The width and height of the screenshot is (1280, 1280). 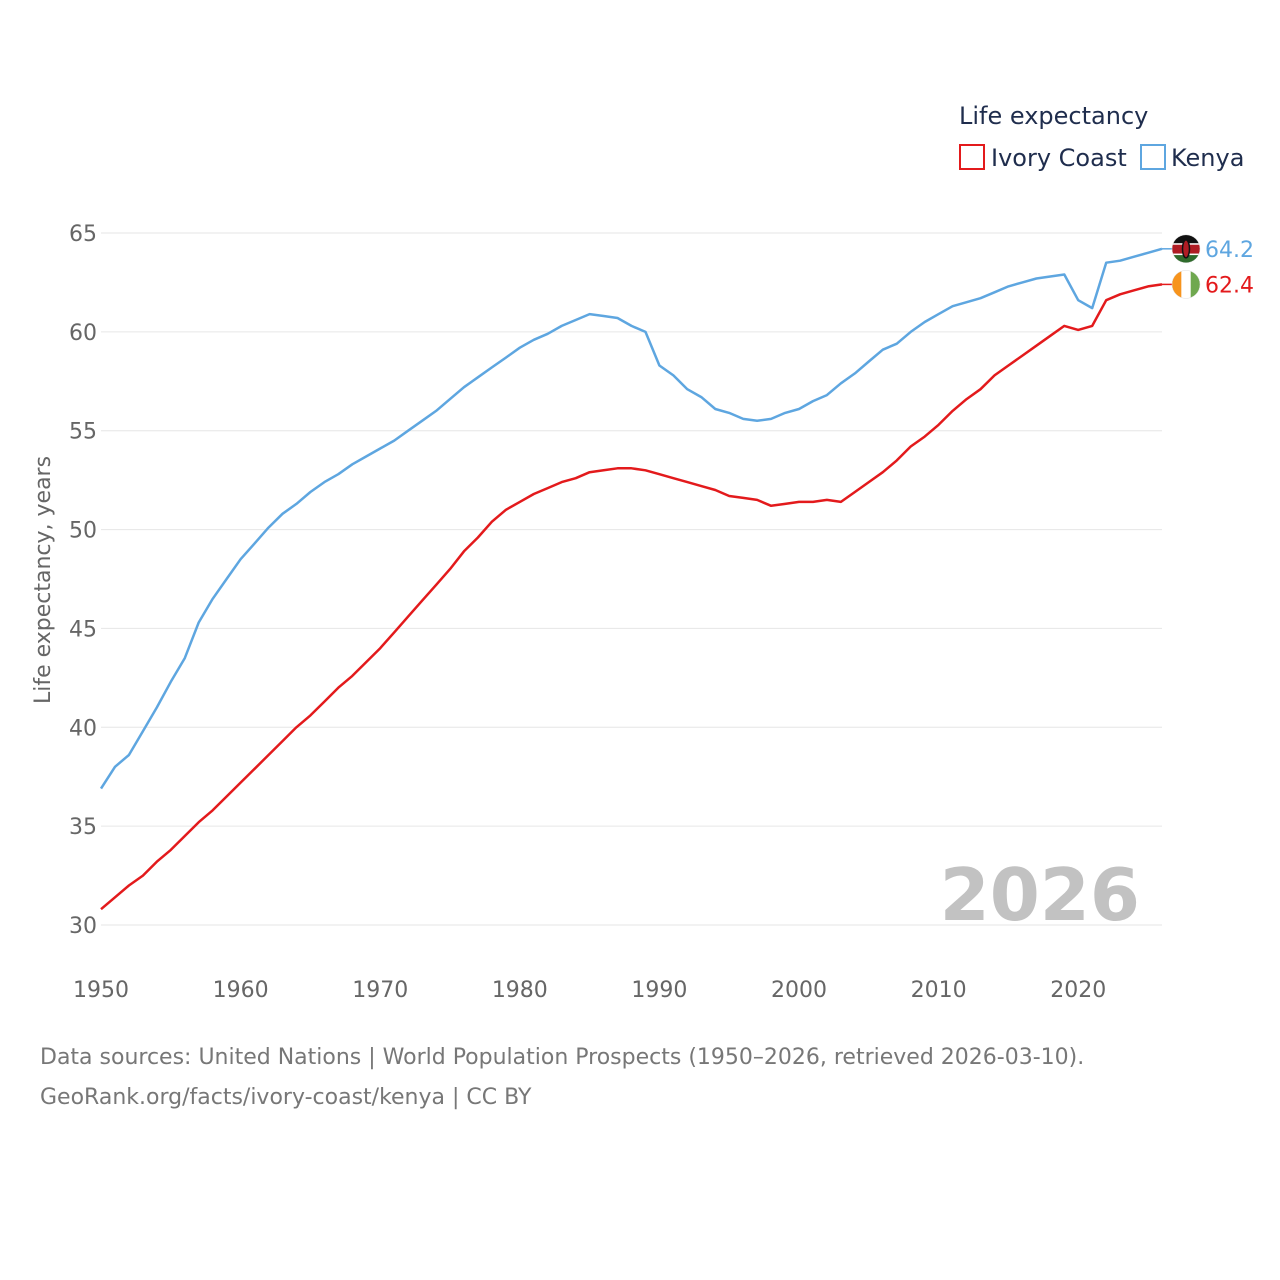 What do you see at coordinates (101, 990) in the screenshot?
I see `x-tick-label-1950: 1950` at bounding box center [101, 990].